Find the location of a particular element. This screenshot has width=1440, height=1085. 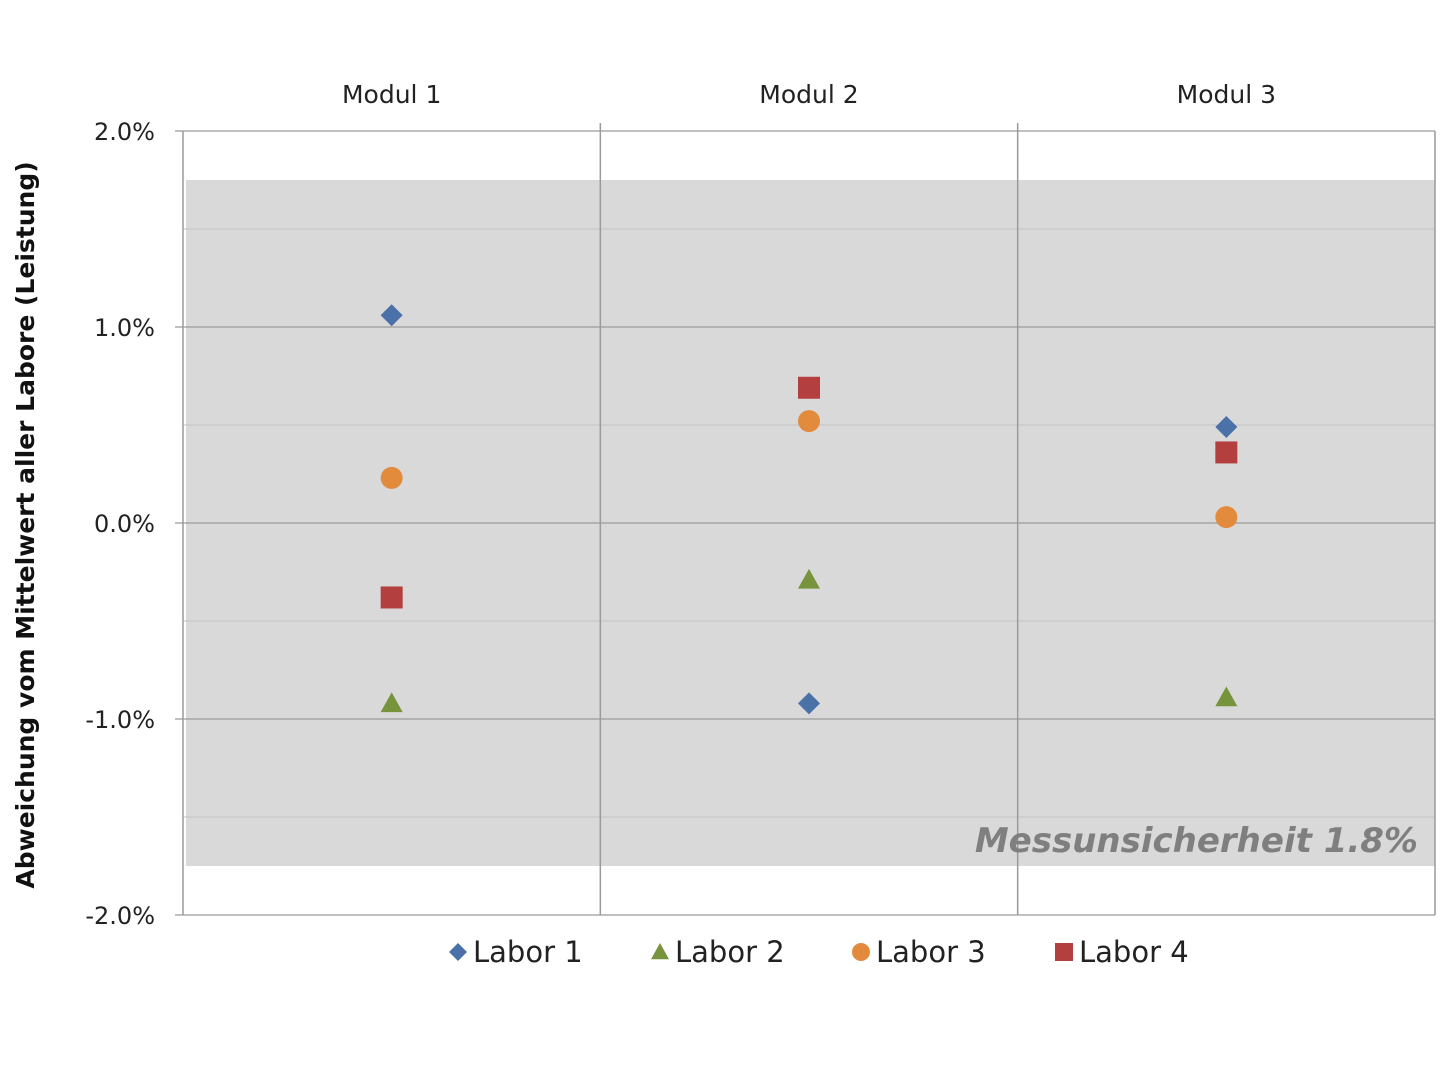

legend-item: Labor 4 is located at coordinates (1122, 952).